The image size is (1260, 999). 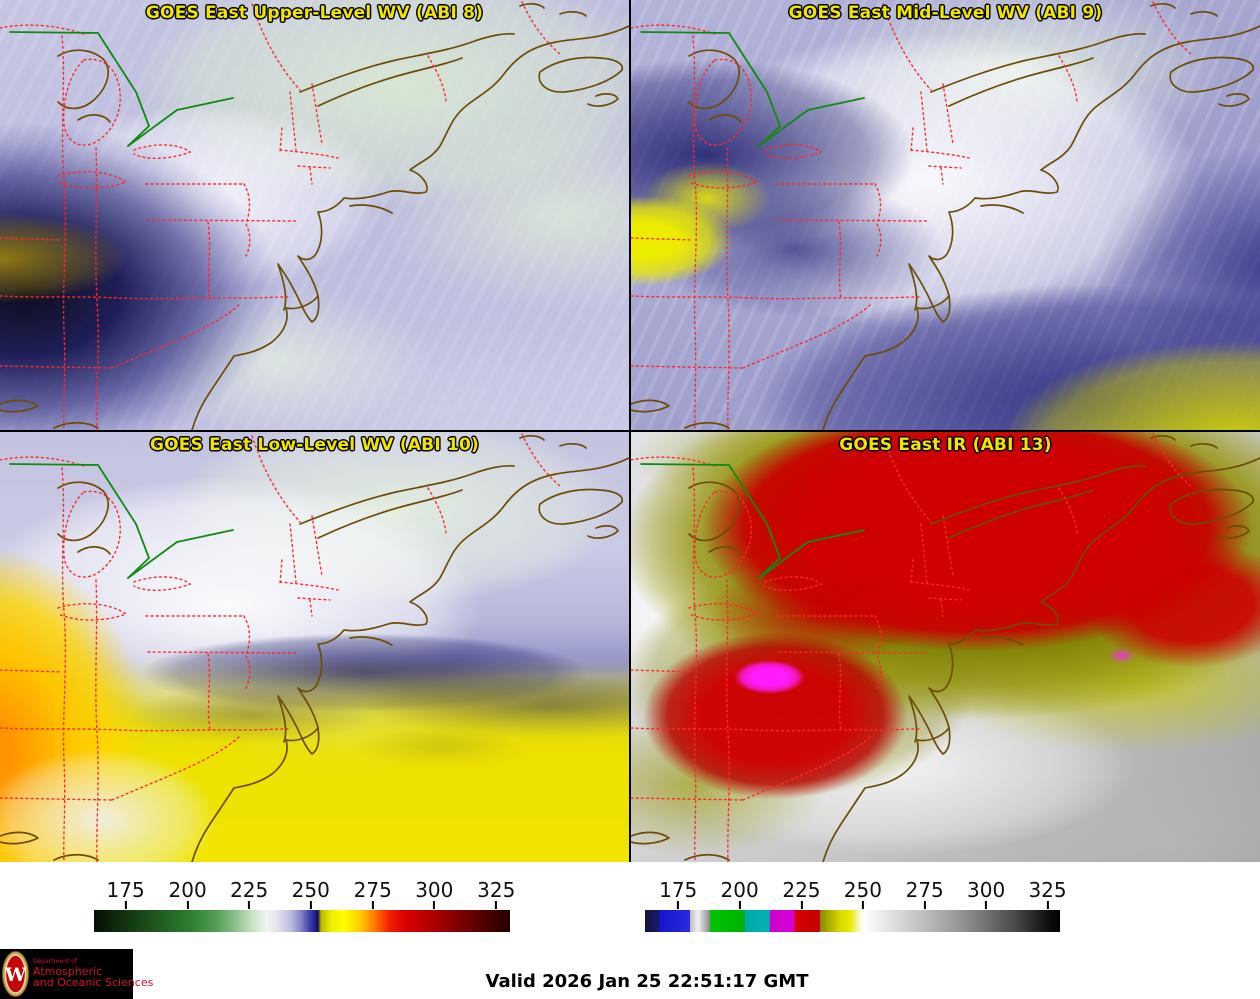 What do you see at coordinates (93, 983) in the screenshot?
I see `logo-line-2: and Oceanic Sciences` at bounding box center [93, 983].